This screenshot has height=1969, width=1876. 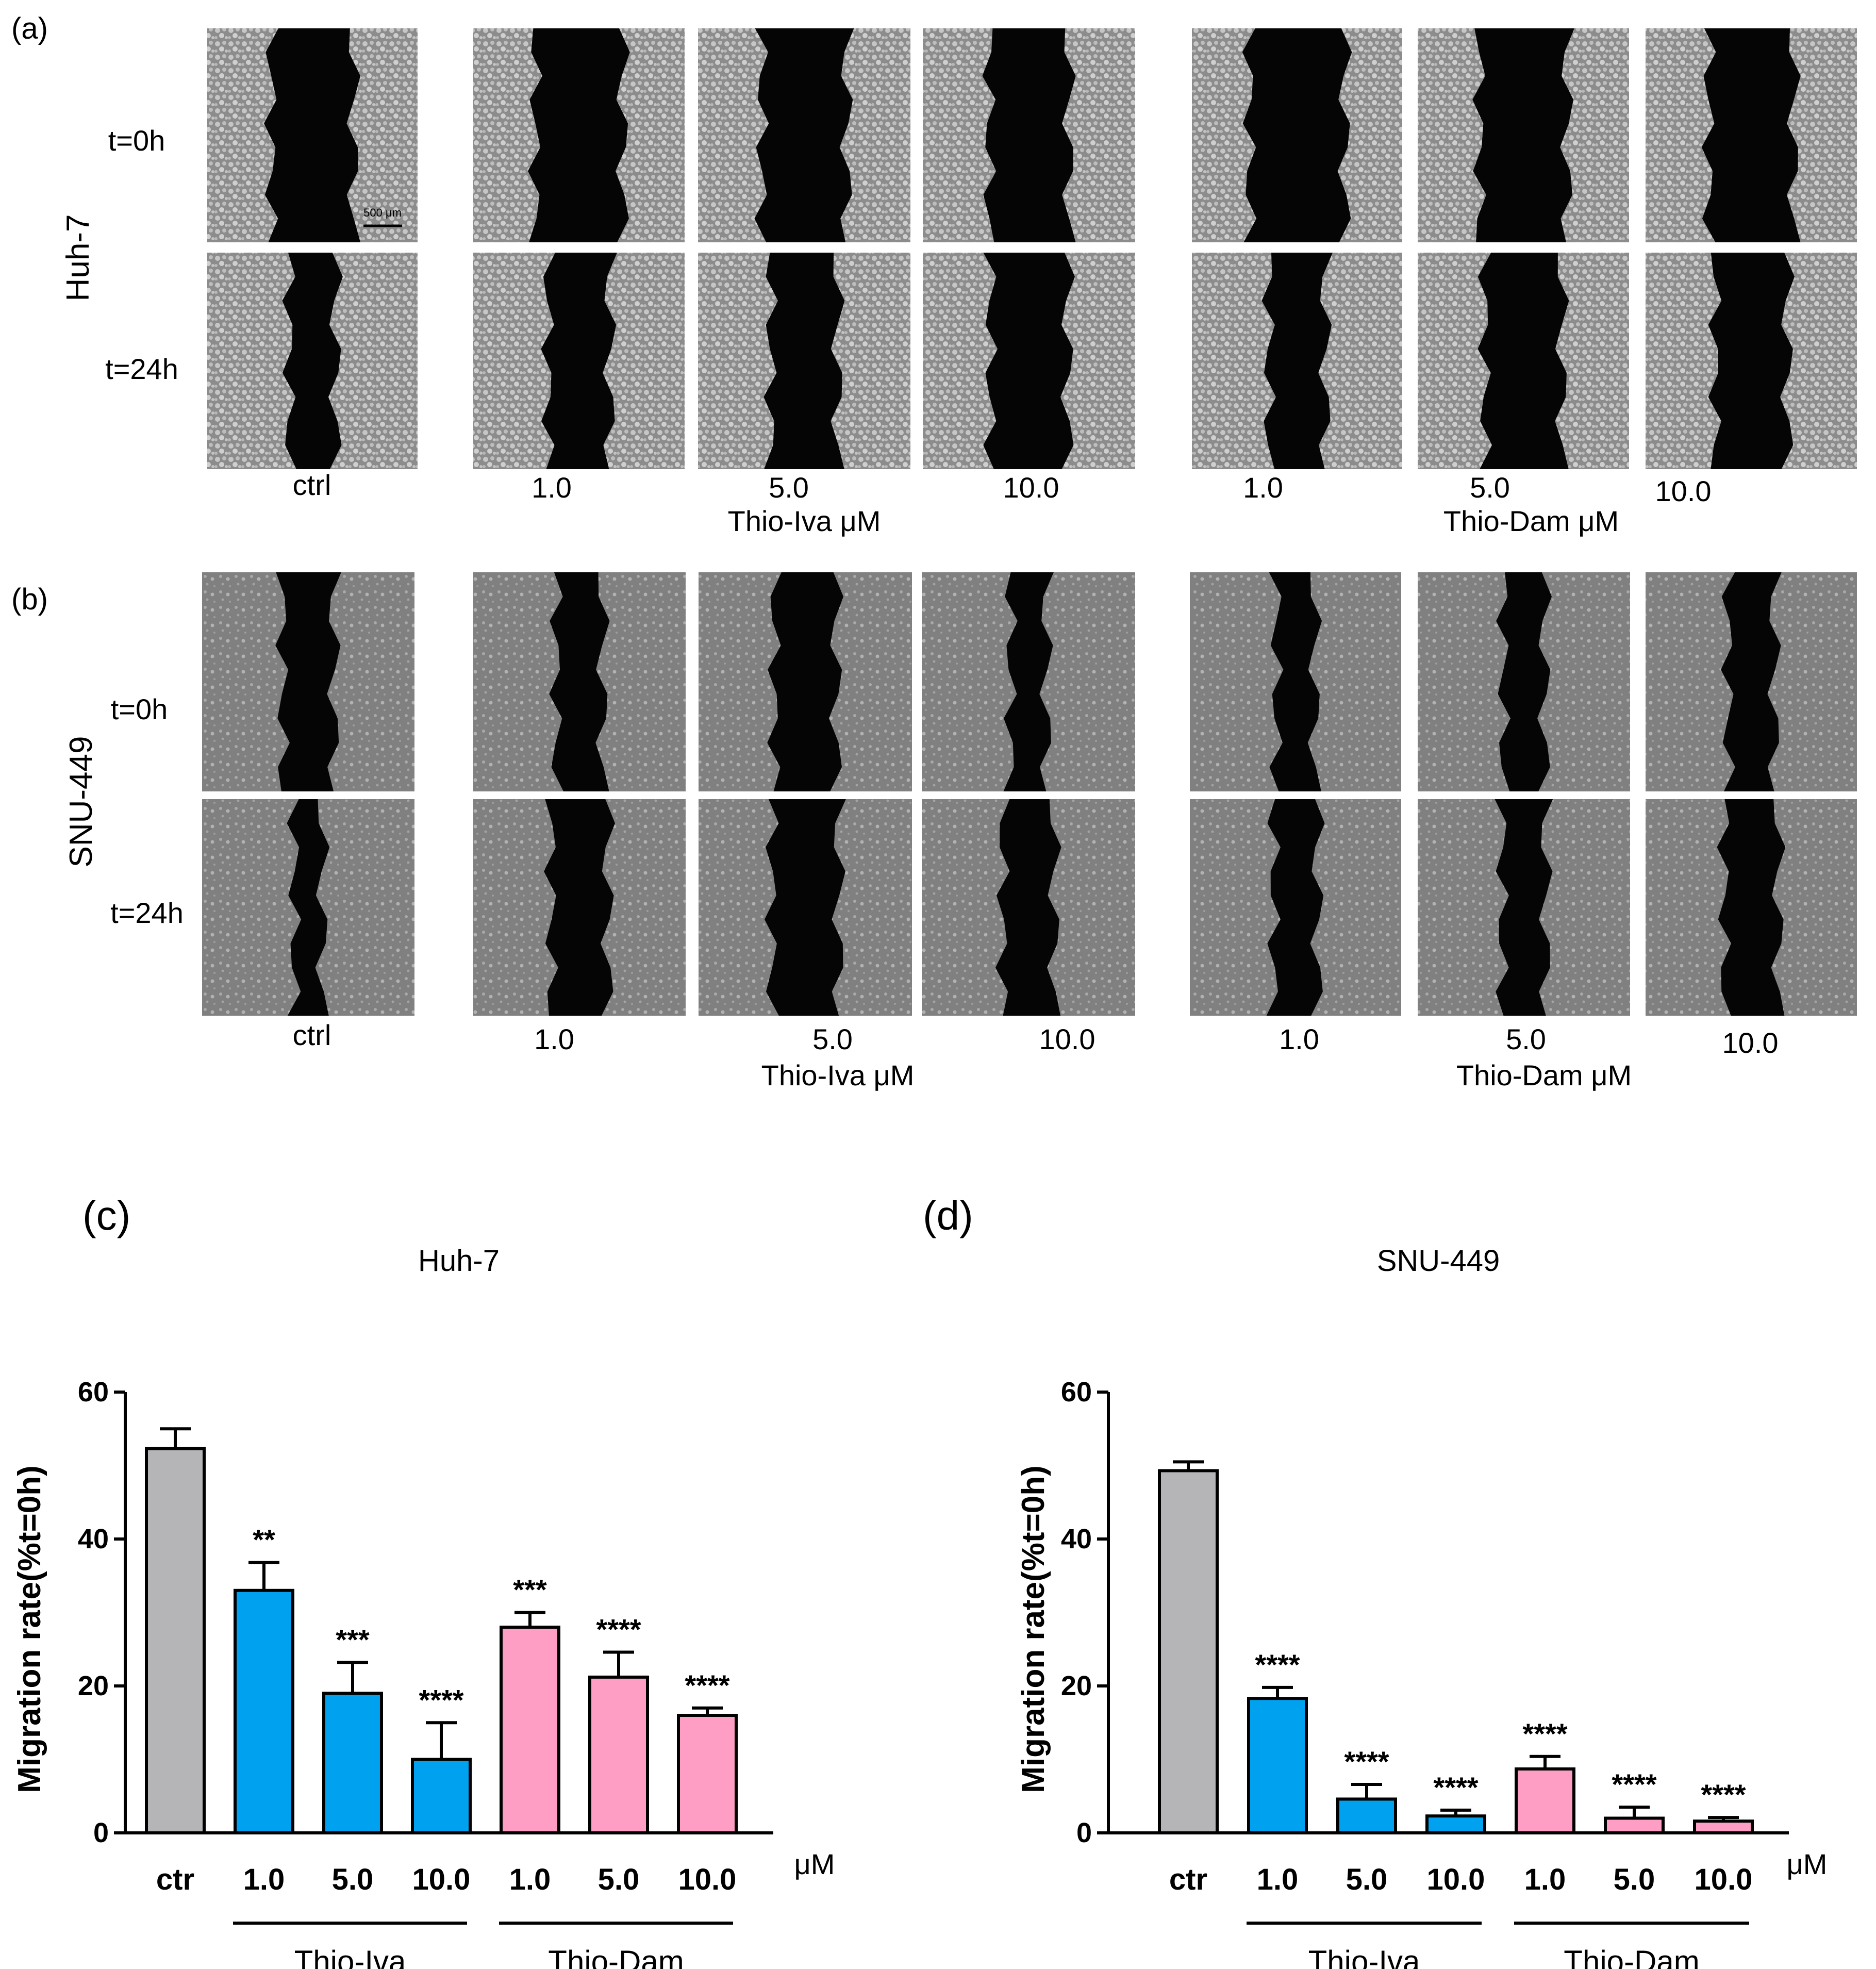 What do you see at coordinates (81, 802) in the screenshot?
I see `panel-b-cell-line: SNU-449` at bounding box center [81, 802].